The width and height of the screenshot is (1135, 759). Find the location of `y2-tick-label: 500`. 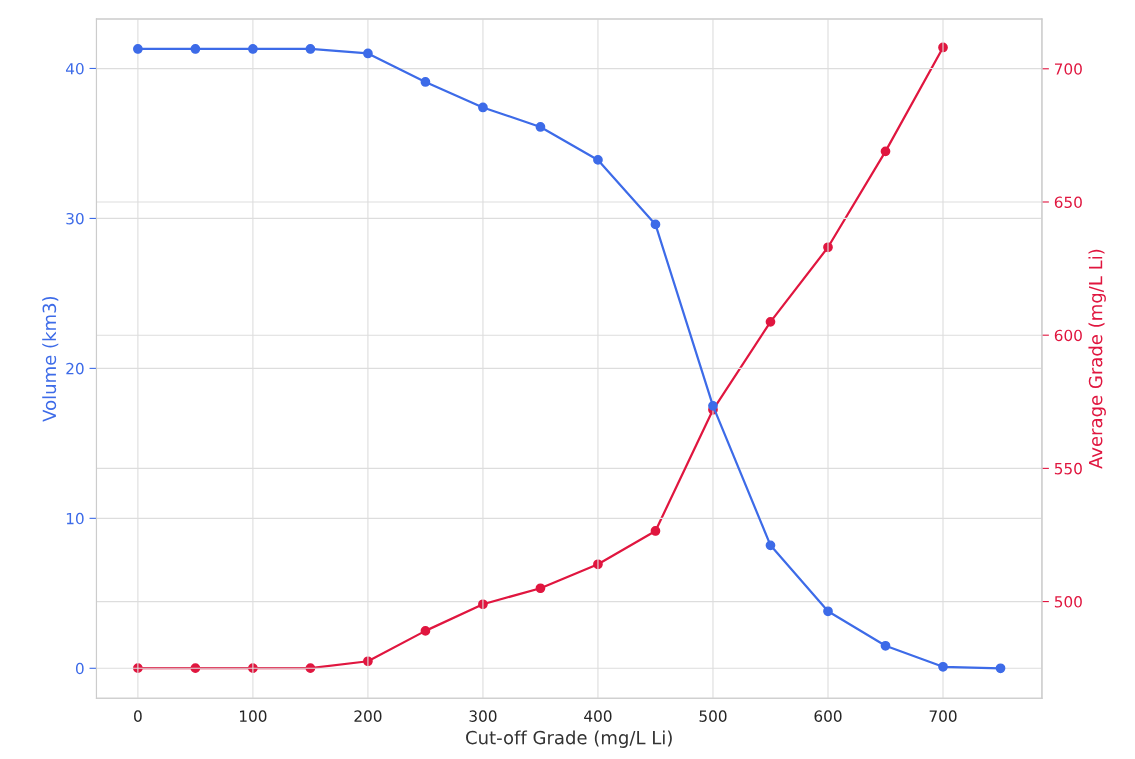

y2-tick-label: 500 is located at coordinates (1068, 602).